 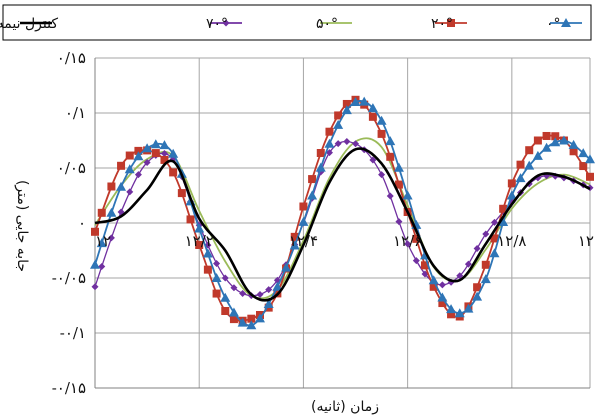 What do you see at coordinates (69, 223) in the screenshot?
I see `y-tick-labels: ۰/۱۵ ۰/۱ ۰/۰۵ ۰ -۰/۰۵ -۰/۱ -۰/۱۵` at bounding box center [69, 223].